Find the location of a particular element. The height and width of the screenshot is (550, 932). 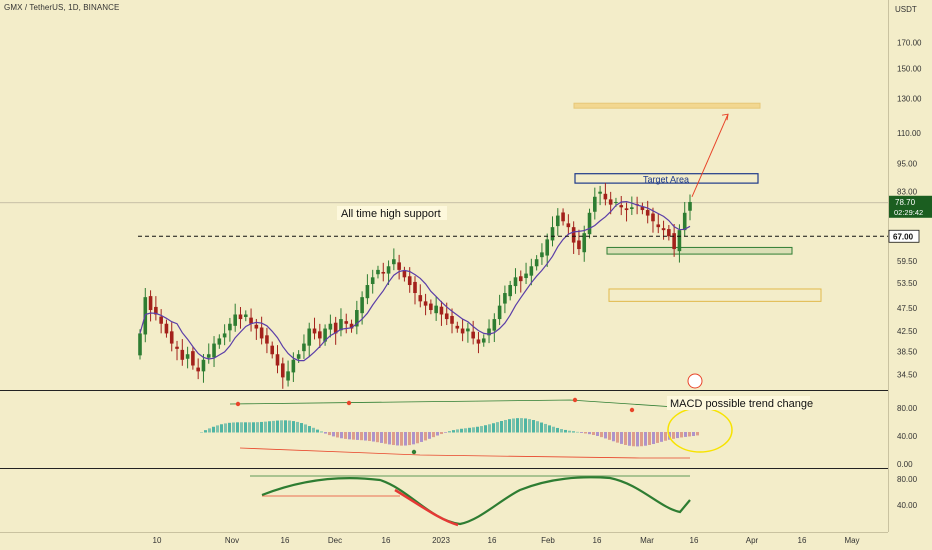

support-tag-background is located at coordinates (904, 236).